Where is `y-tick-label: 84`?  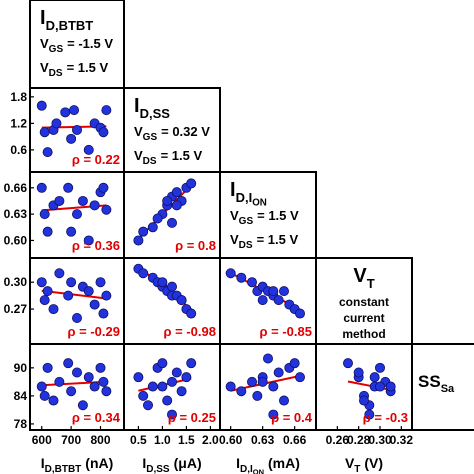
y-tick-label: 84 is located at coordinates (21, 396).